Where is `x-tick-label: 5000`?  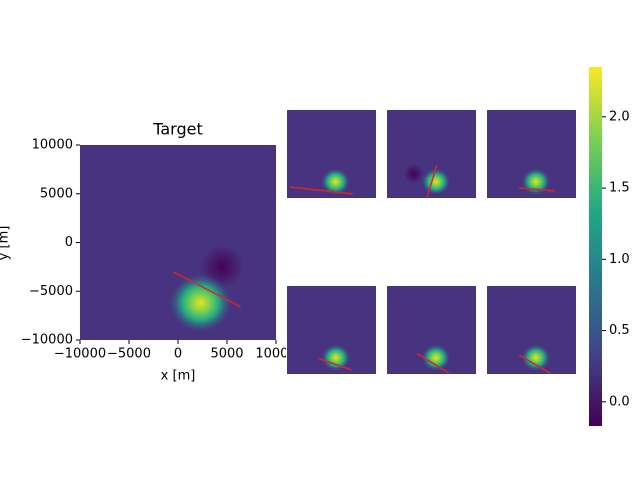 x-tick-label: 5000 is located at coordinates (226, 354).